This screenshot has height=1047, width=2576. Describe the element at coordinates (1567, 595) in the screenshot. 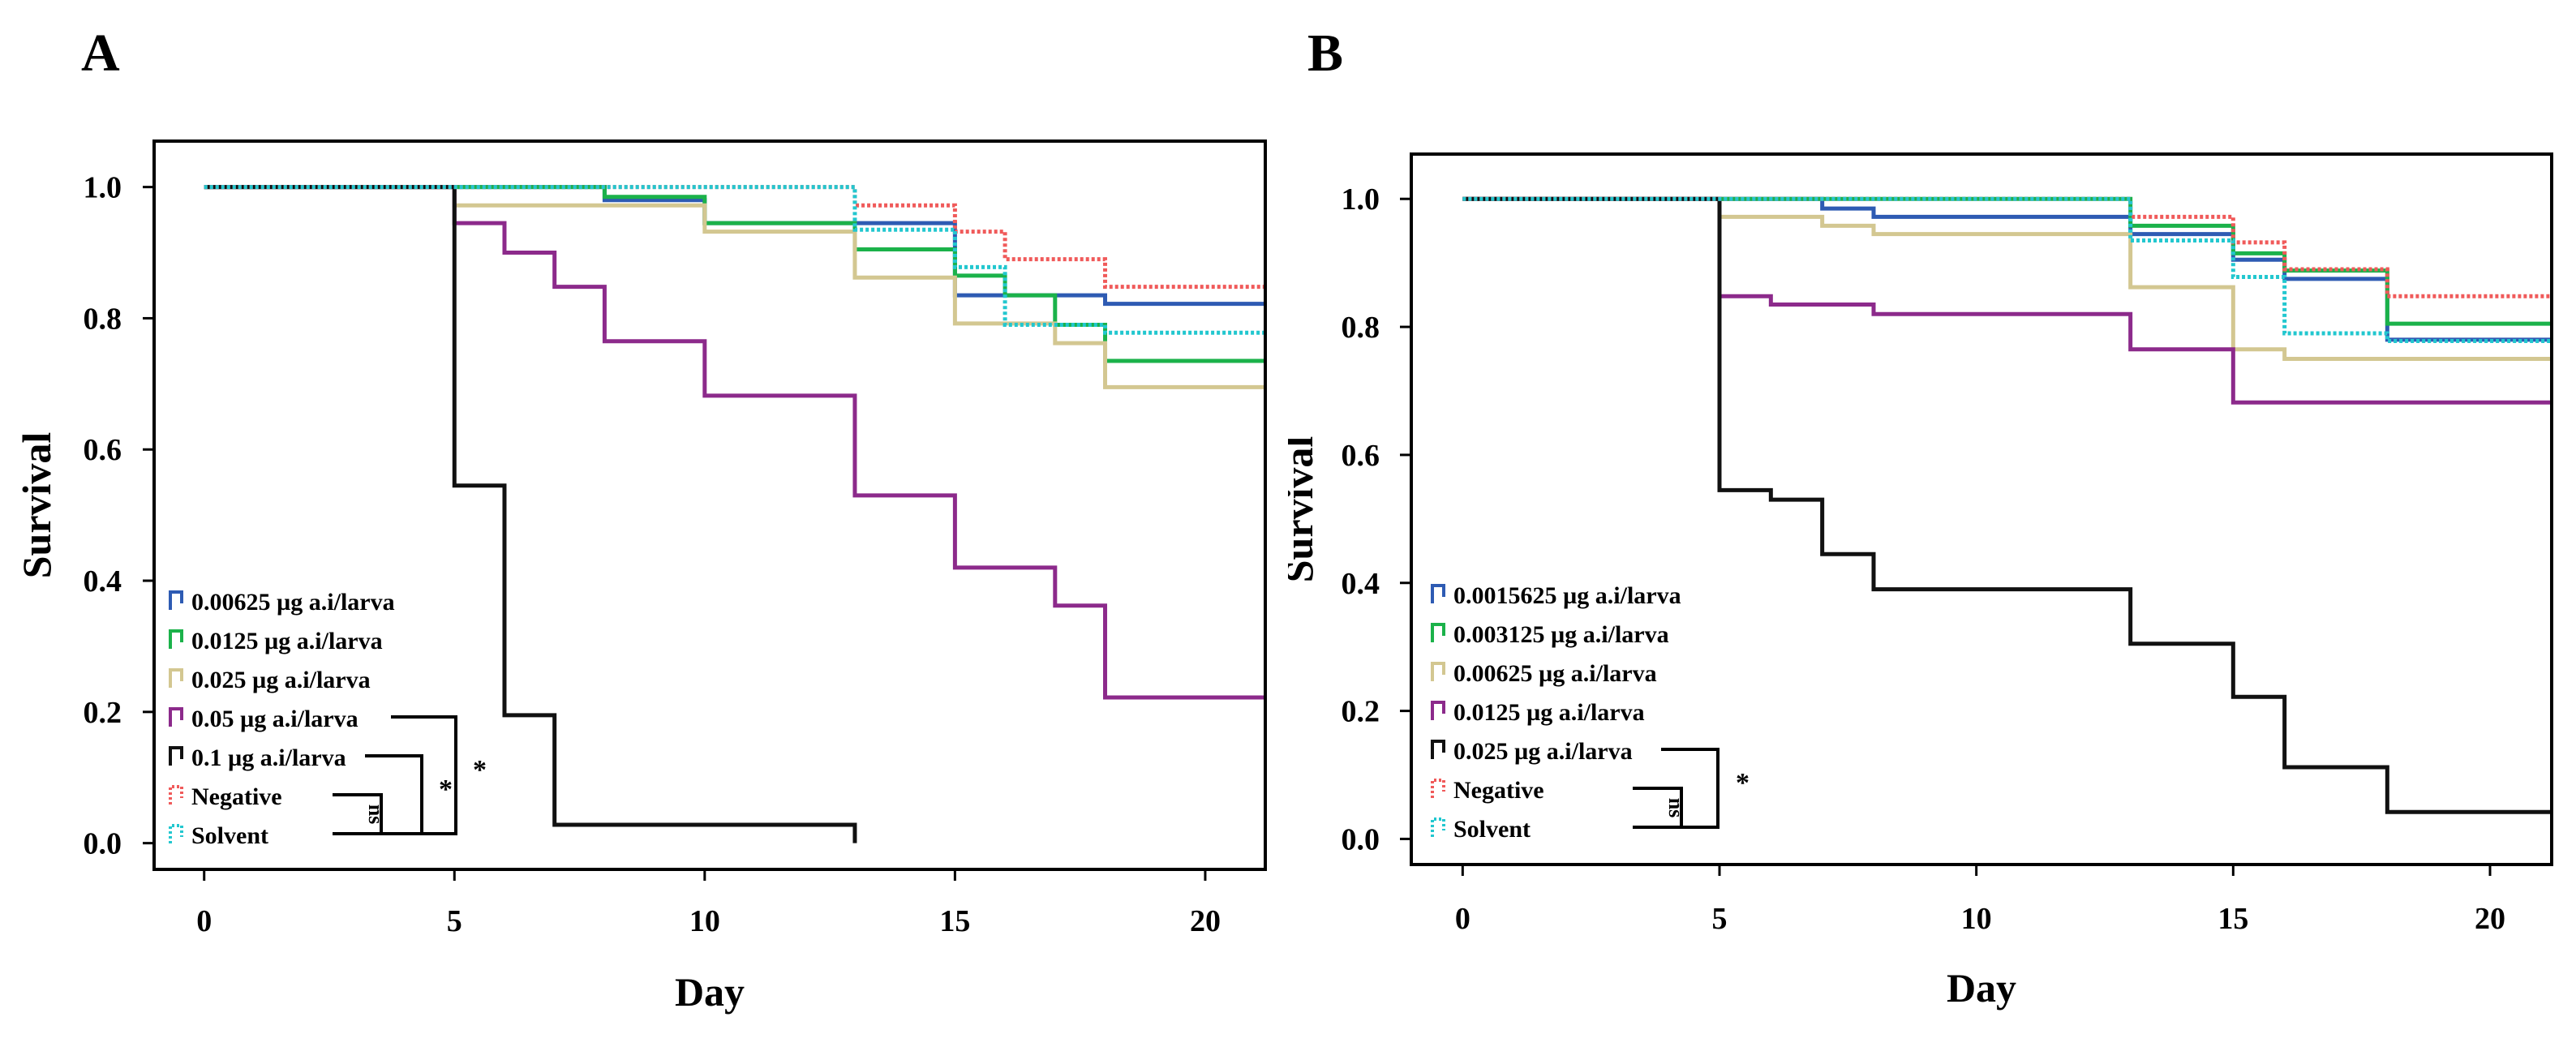

I see `legend-label: 0.0015625 µg a.i/larva` at that location.